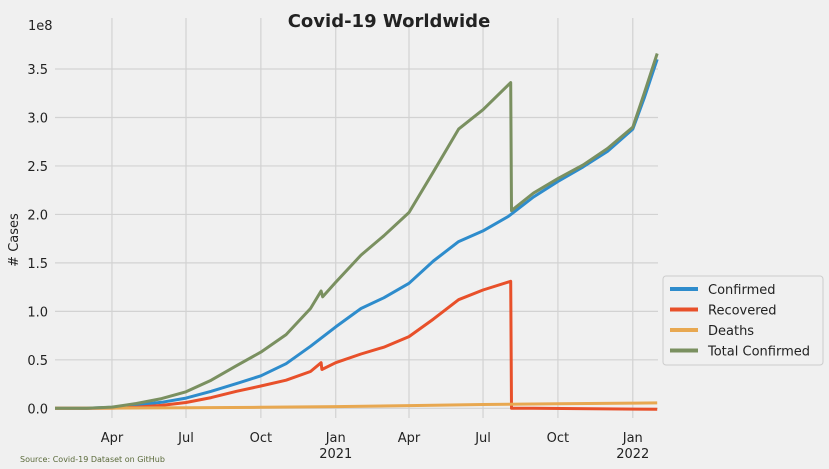 This screenshot has height=469, width=829. Describe the element at coordinates (92, 459) in the screenshot. I see `source-note: Source: Covid-19 Dataset on GitHub` at that location.